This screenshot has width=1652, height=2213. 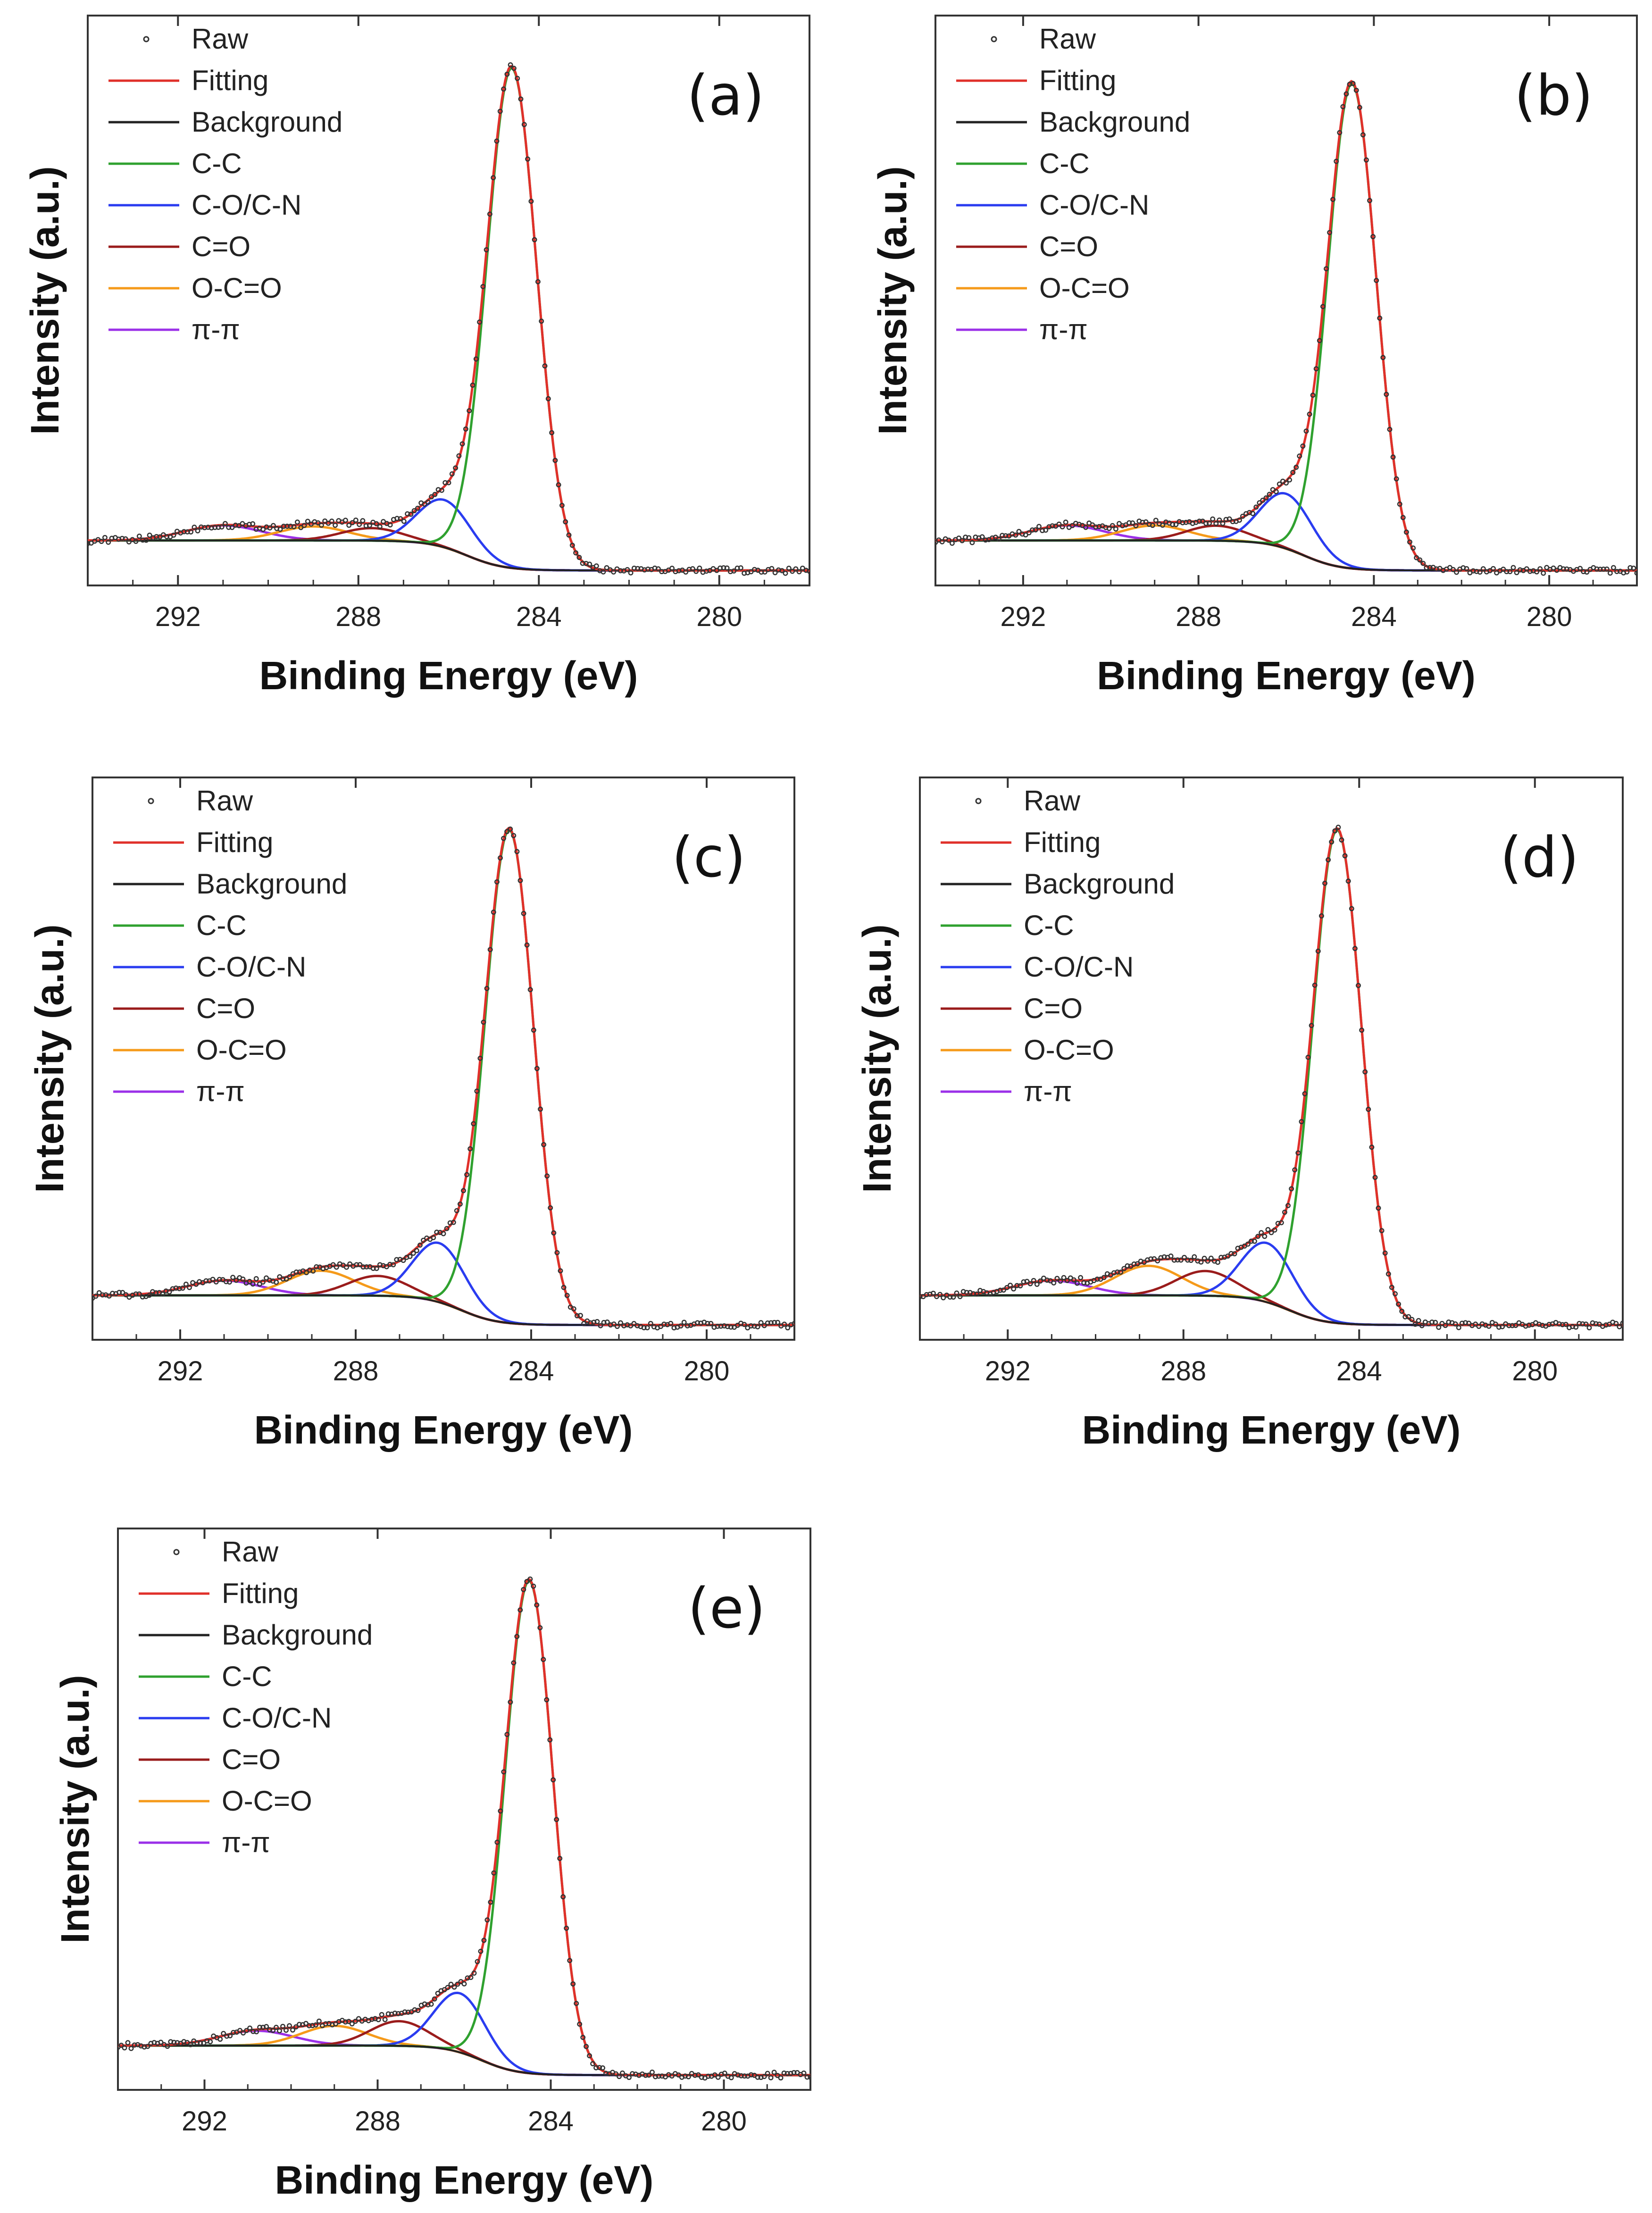 What do you see at coordinates (1077, 80) in the screenshot?
I see `legend-label: Fitting` at bounding box center [1077, 80].